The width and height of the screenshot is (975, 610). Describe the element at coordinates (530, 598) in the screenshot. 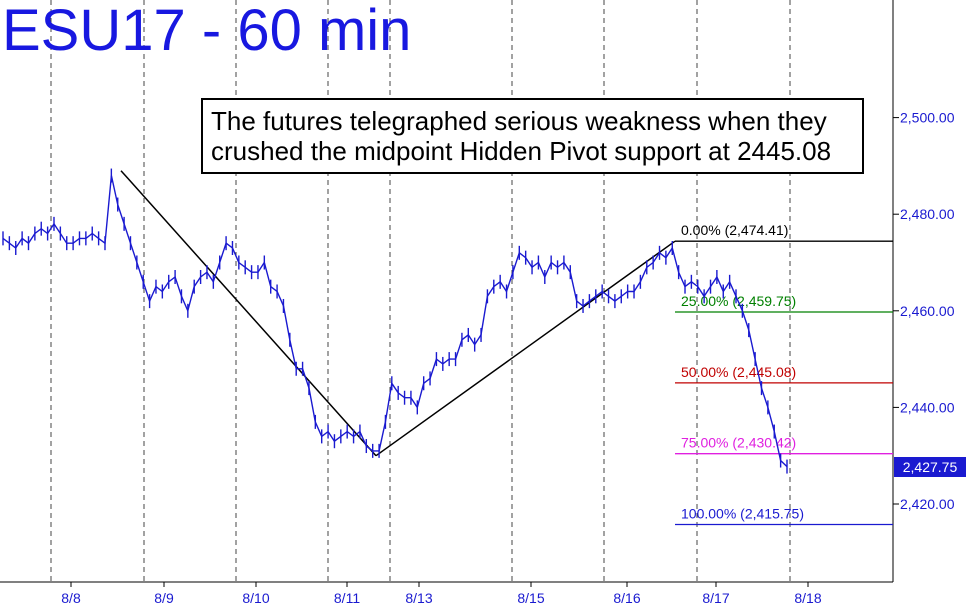

I see `x-tick-label: 8/15` at that location.